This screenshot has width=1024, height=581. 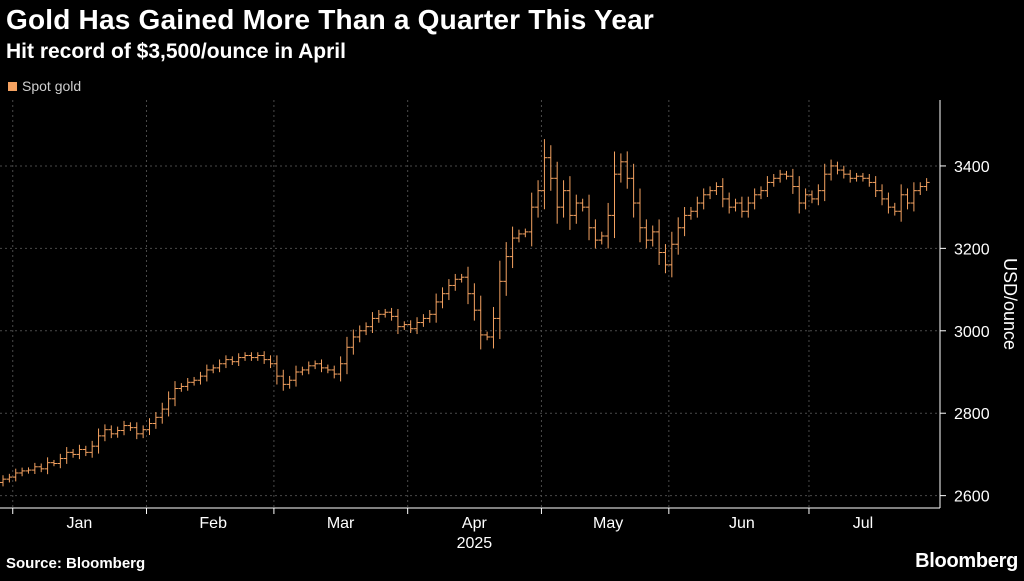 I want to click on x-tick-label: Jun, so click(x=742, y=523).